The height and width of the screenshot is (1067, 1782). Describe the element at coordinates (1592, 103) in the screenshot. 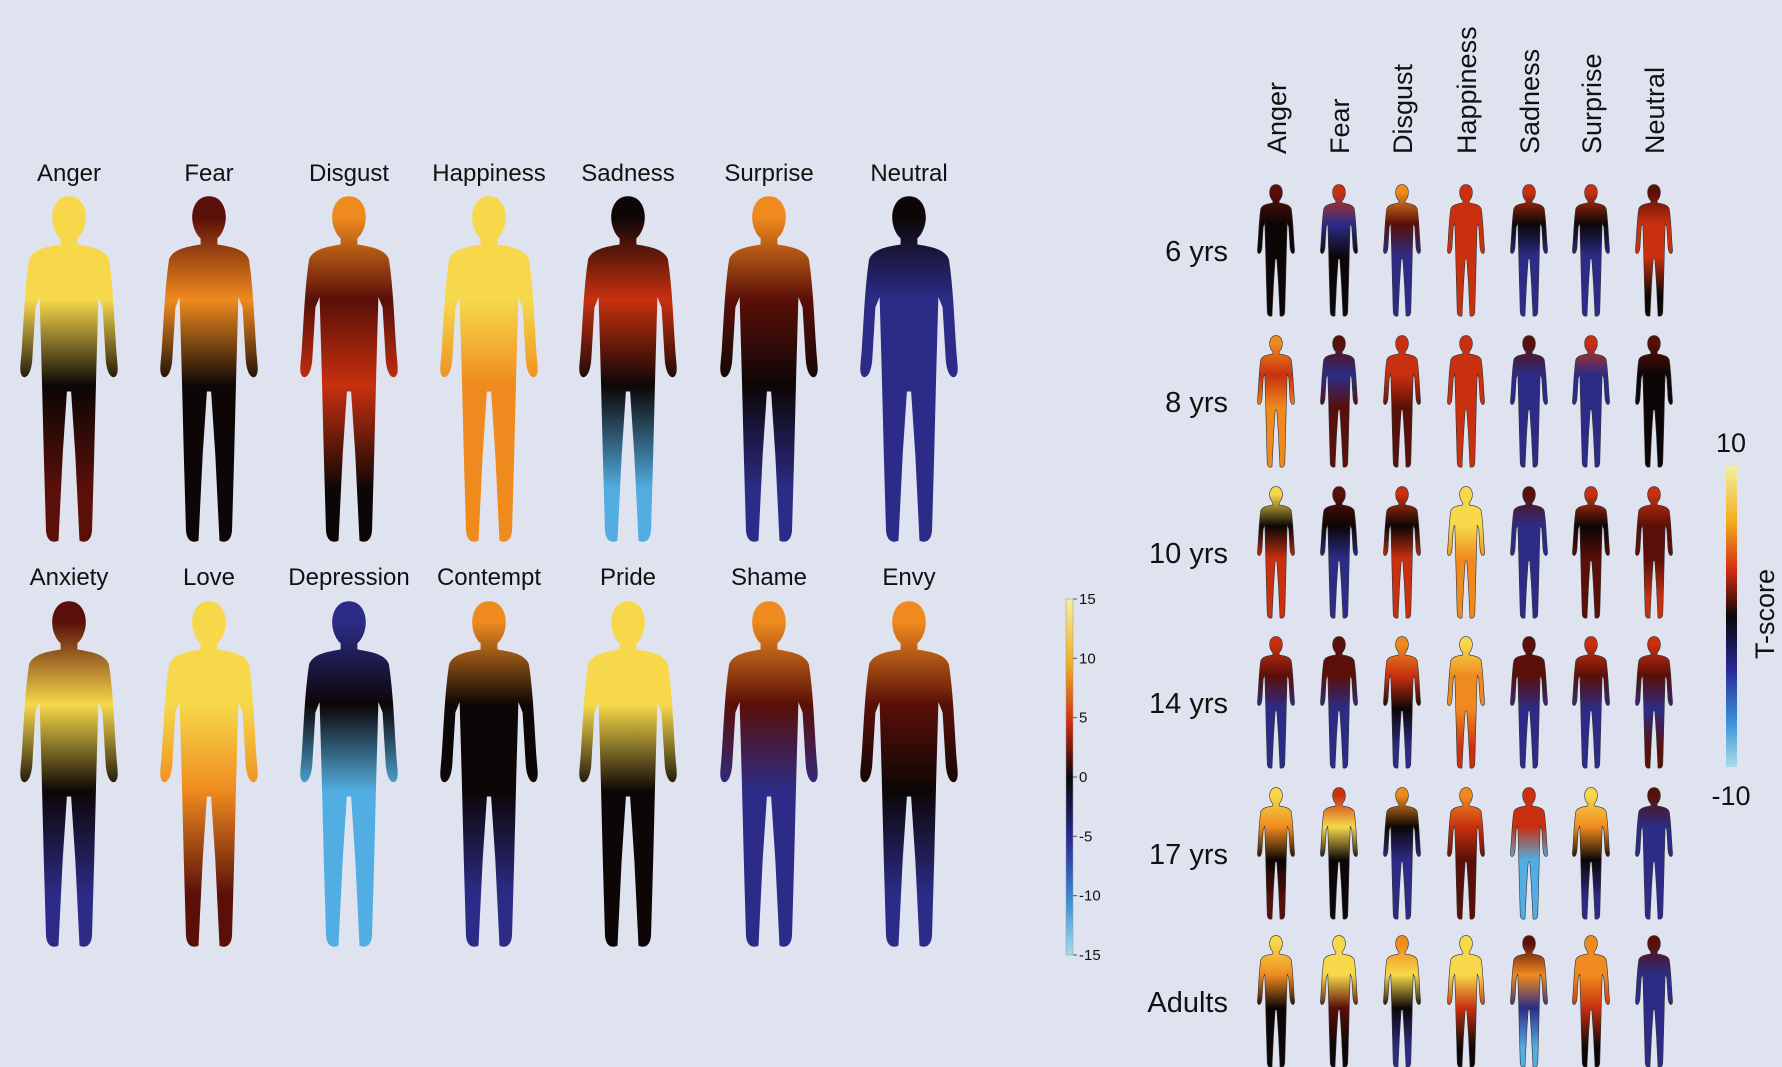

I see `column-label: Surprise` at that location.